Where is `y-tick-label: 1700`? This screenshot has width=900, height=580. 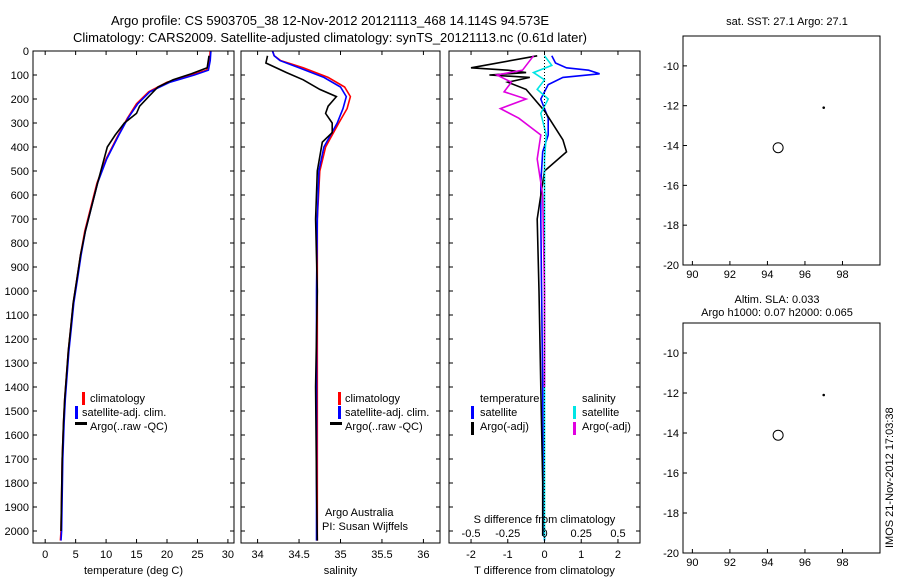 y-tick-label: 1700 is located at coordinates (17, 460).